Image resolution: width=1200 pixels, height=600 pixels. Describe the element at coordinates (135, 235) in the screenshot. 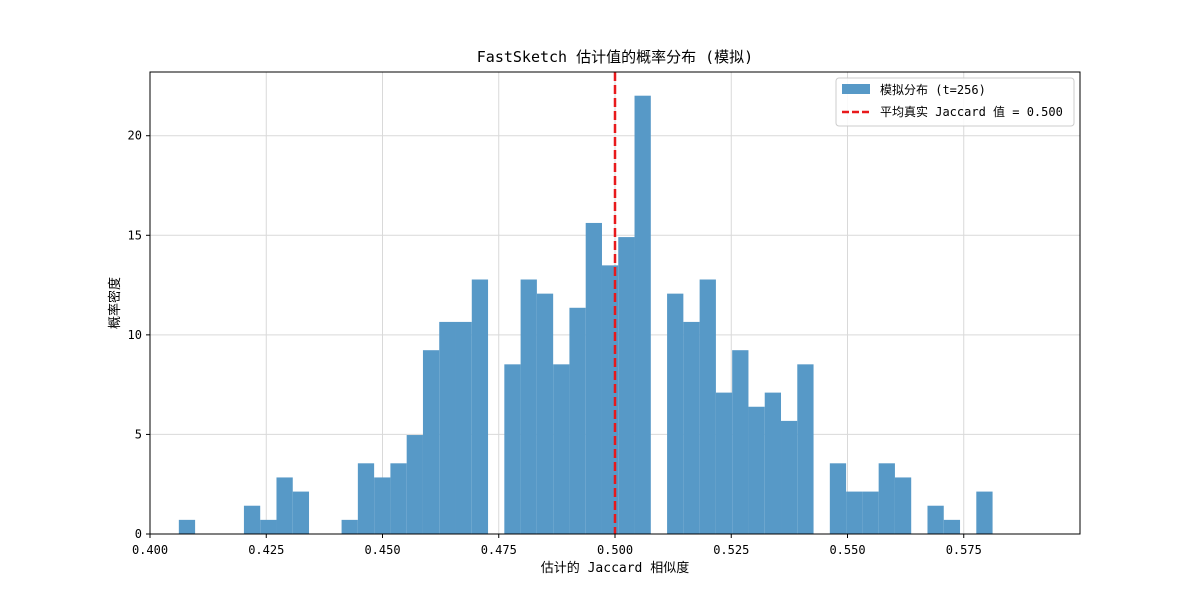

I see `y-tick-label: 15` at that location.